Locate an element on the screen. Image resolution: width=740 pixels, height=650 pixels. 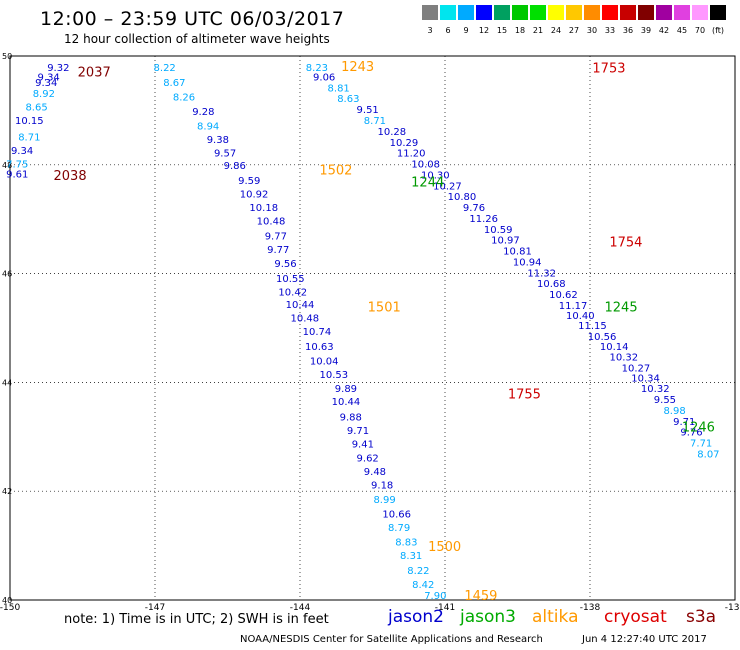
swh-value: 11.32 is located at coordinates (541, 273).